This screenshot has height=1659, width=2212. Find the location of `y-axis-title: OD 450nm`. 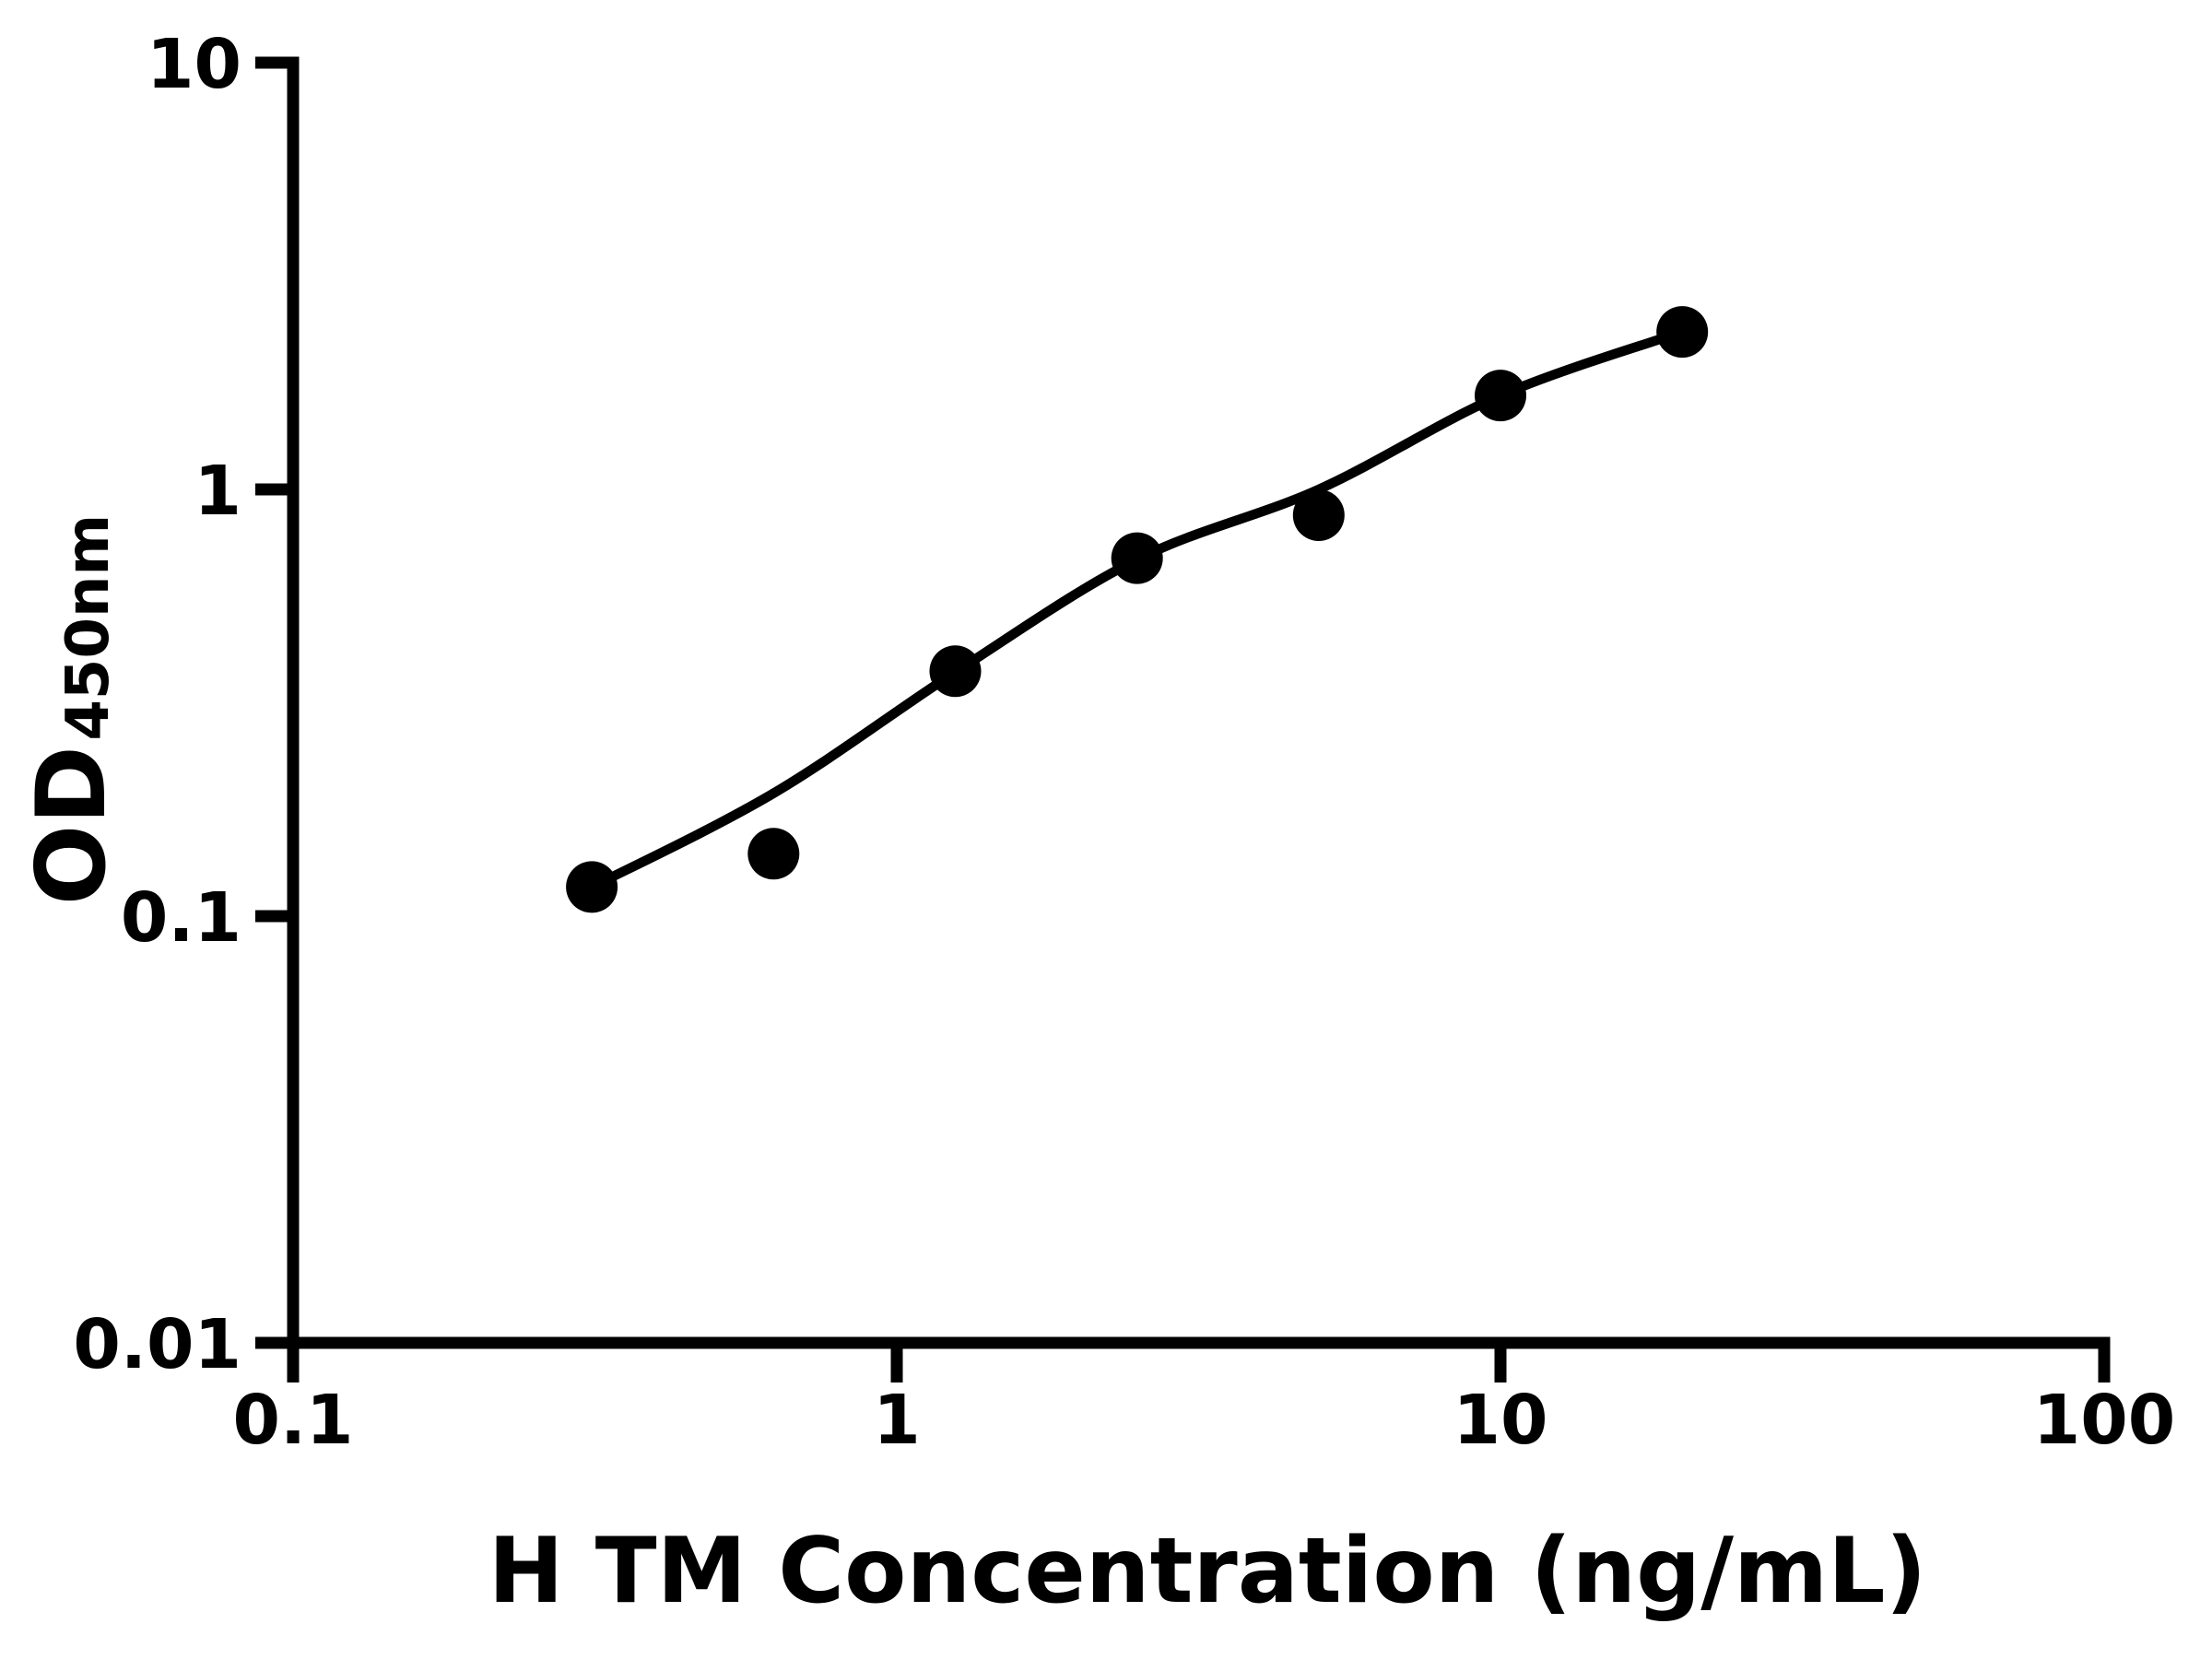

y-axis-title: OD 450nm is located at coordinates (72, 709).